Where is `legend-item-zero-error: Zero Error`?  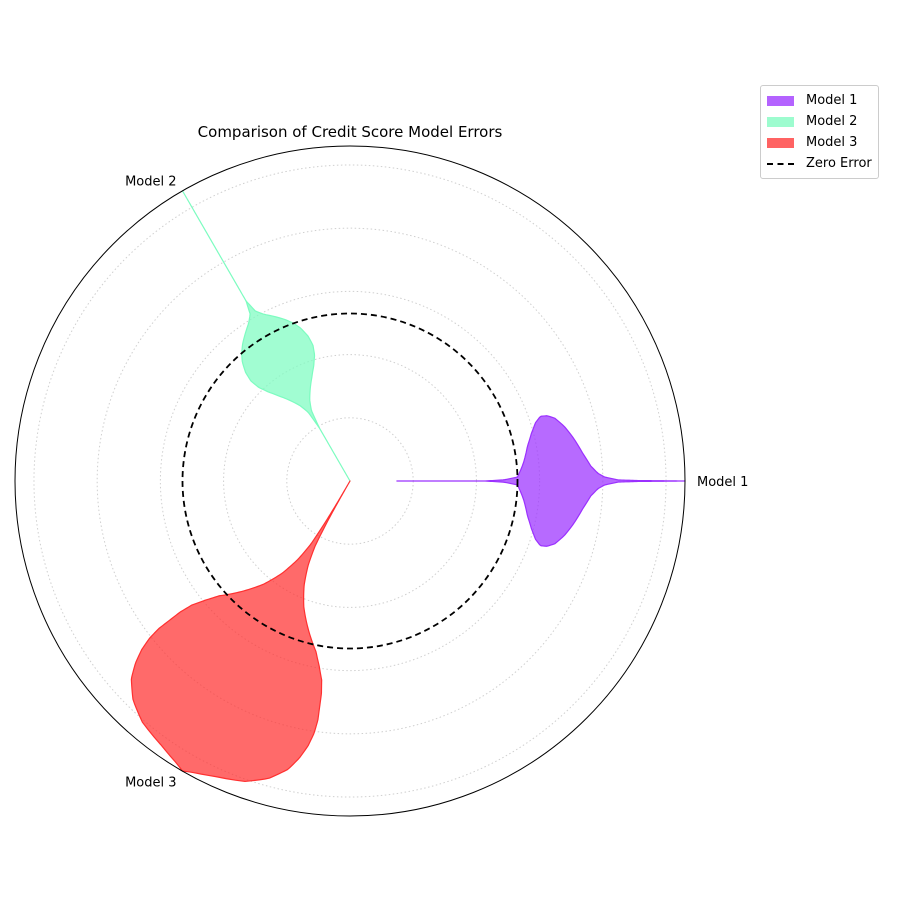 legend-item-zero-error: Zero Error is located at coordinates (819, 163).